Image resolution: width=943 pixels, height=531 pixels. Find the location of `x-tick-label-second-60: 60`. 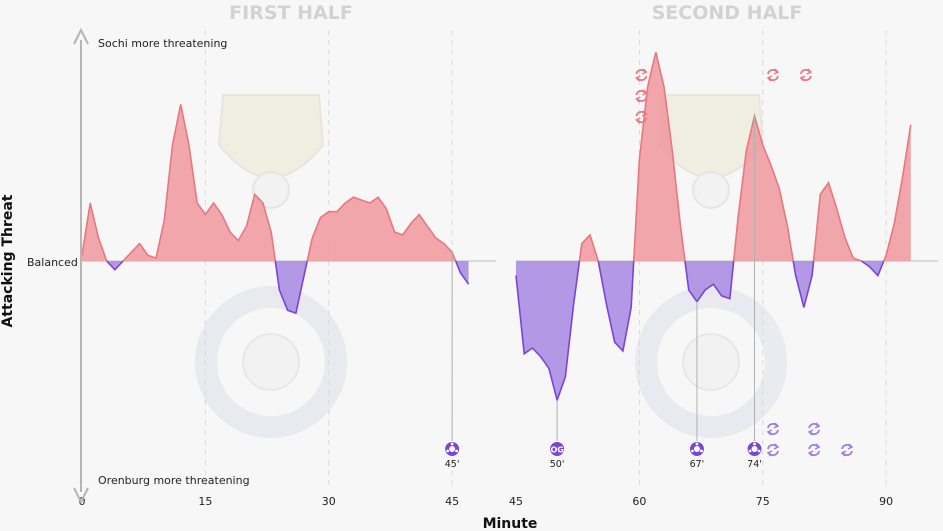

x-tick-label-second-60: 60 is located at coordinates (639, 501).